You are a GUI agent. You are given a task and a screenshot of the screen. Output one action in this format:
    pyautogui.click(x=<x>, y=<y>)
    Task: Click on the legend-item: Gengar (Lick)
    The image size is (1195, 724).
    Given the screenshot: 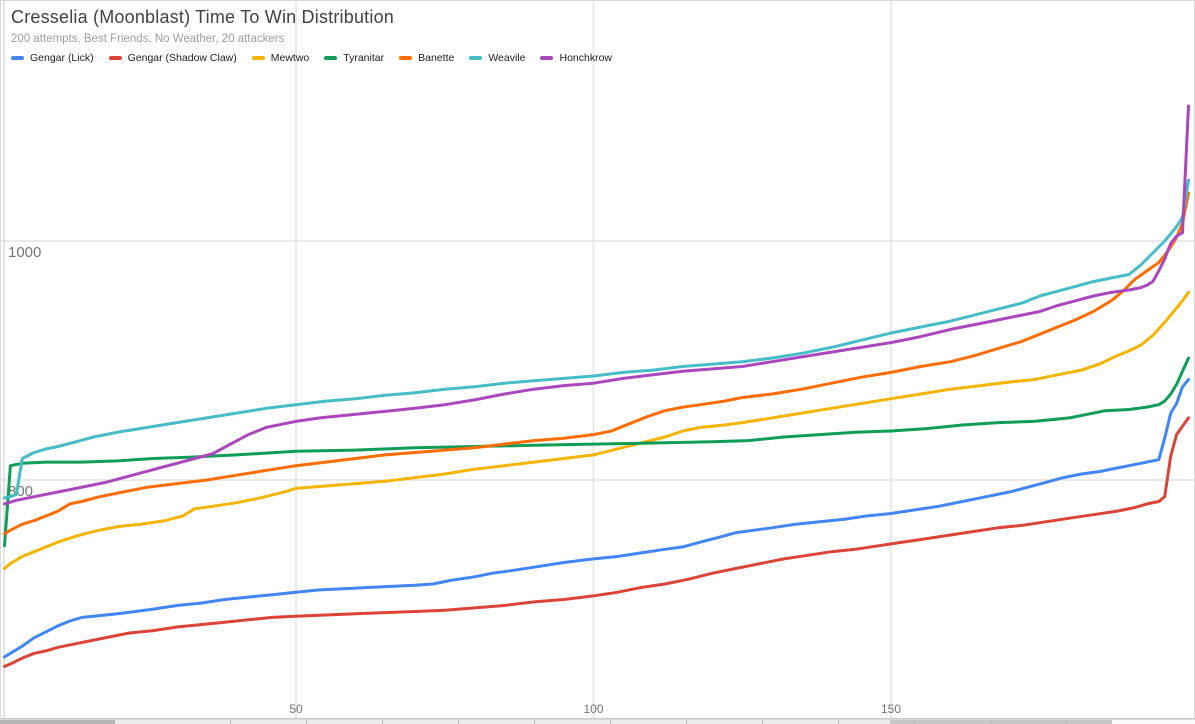 What is the action you would take?
    pyautogui.click(x=52, y=58)
    